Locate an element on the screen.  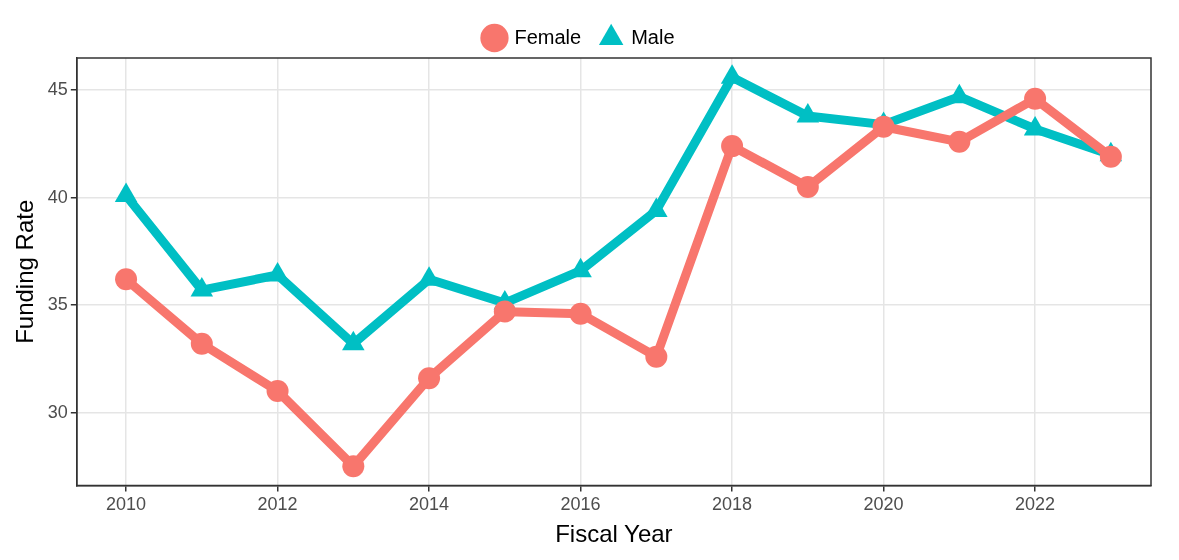
legend-label: Male is located at coordinates (653, 36).